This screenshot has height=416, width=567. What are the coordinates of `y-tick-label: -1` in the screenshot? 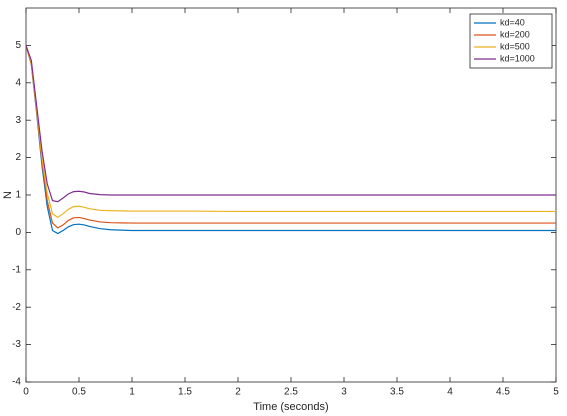 It's located at (16, 269).